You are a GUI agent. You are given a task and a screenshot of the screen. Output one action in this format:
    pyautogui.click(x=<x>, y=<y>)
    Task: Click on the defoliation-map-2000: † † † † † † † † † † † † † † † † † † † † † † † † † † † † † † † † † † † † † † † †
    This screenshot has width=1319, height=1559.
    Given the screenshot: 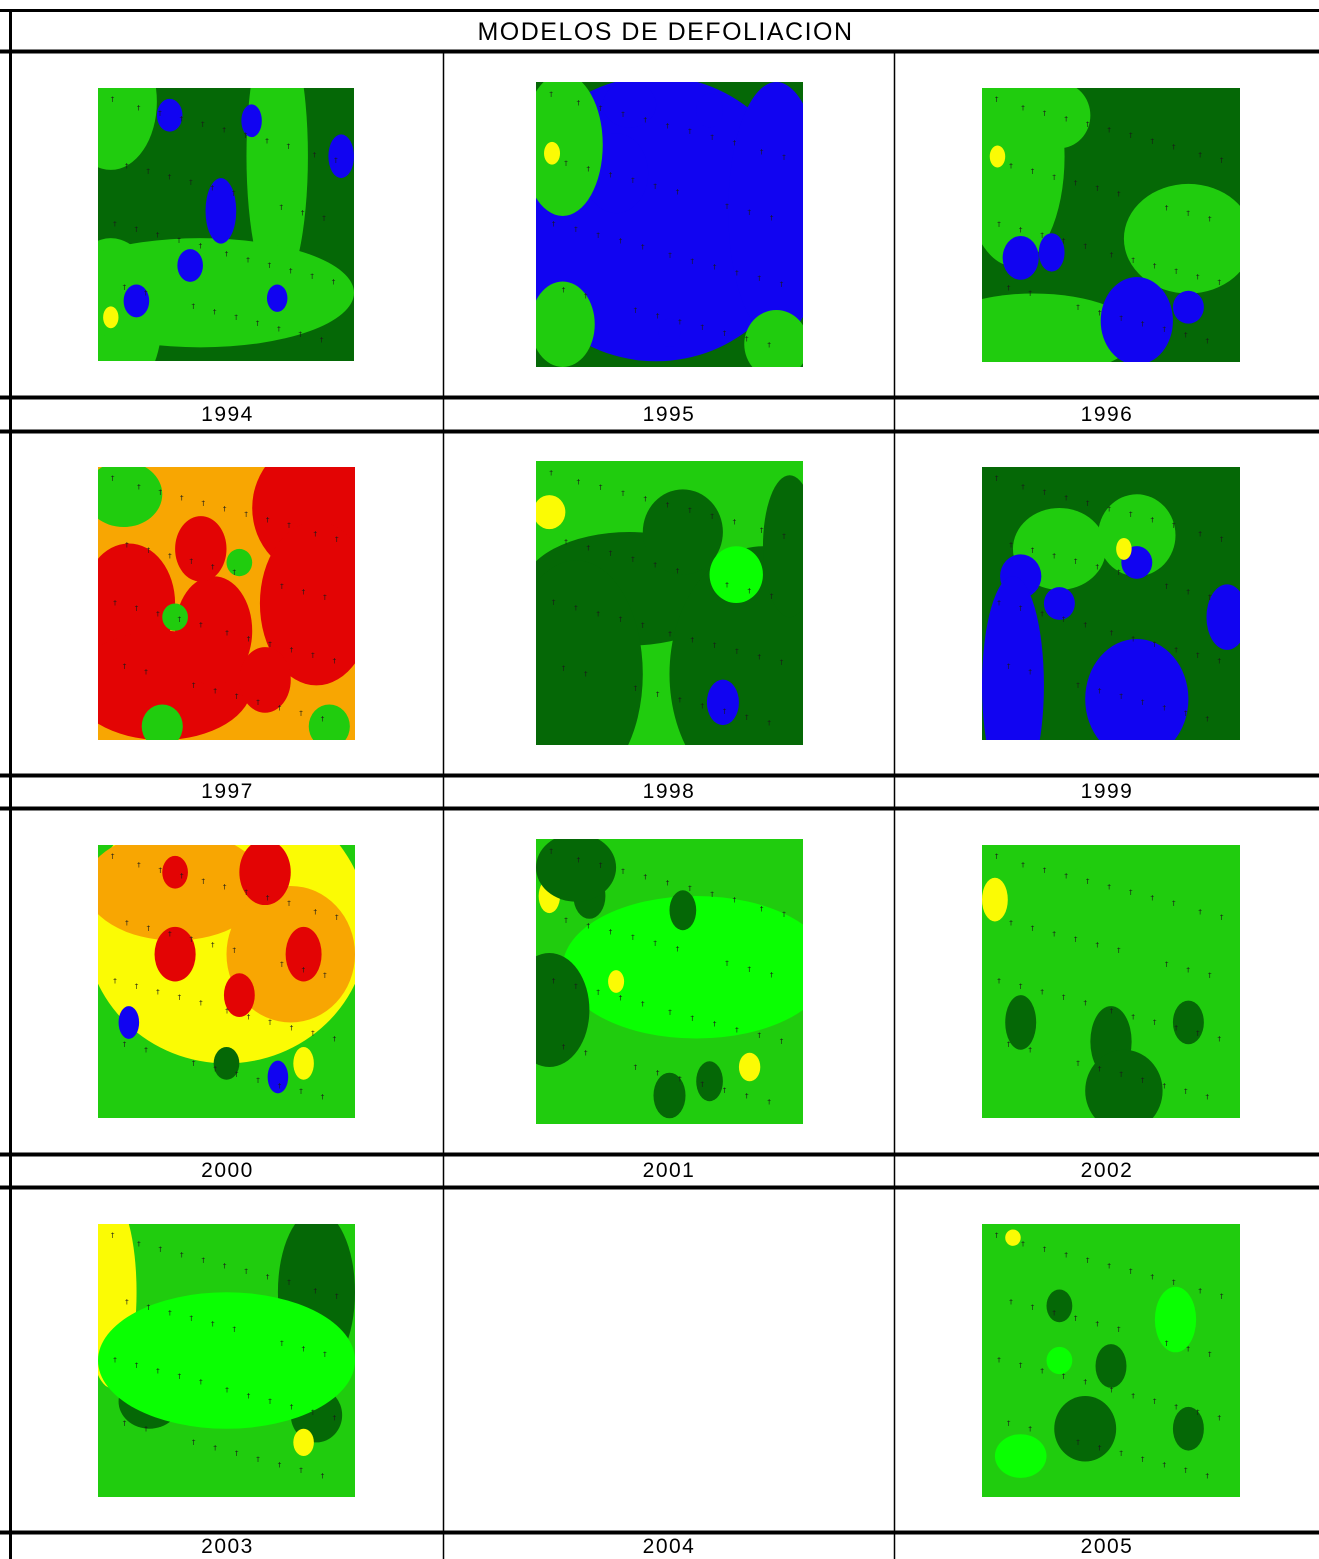 What is the action you would take?
    pyautogui.click(x=226, y=981)
    